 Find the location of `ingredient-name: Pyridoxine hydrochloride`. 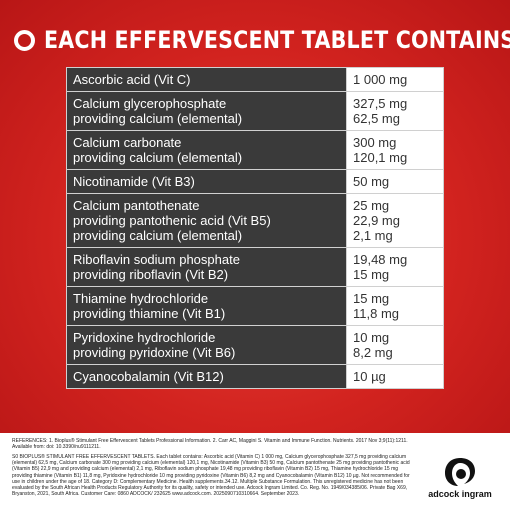

ingredient-name: Pyridoxine hydrochloride is located at coordinates (144, 337).